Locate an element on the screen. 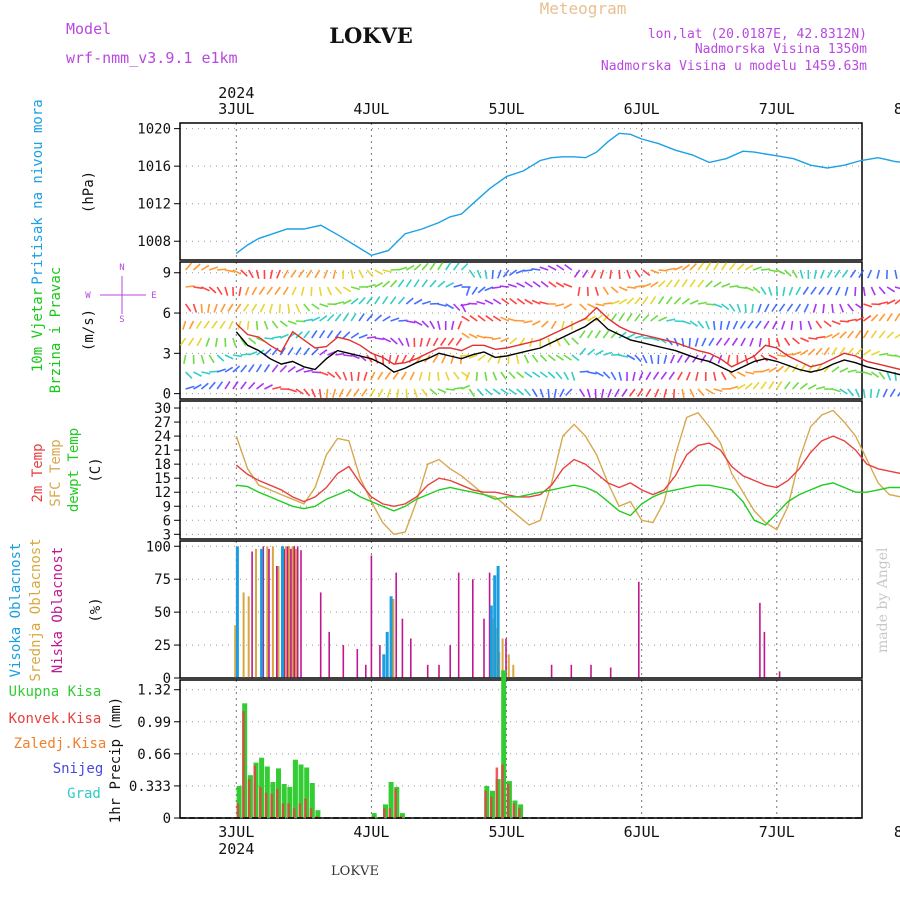 This screenshot has width=900, height=900. precip-legend-item: Zaledj.Kisa is located at coordinates (60, 744).